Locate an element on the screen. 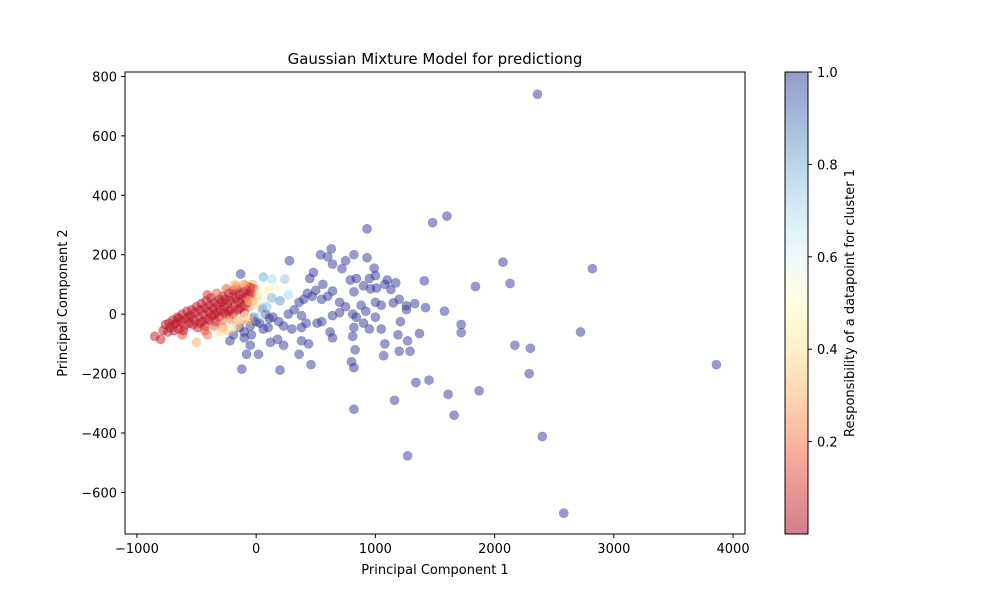  y-tick-label: 600 is located at coordinates (104, 137).